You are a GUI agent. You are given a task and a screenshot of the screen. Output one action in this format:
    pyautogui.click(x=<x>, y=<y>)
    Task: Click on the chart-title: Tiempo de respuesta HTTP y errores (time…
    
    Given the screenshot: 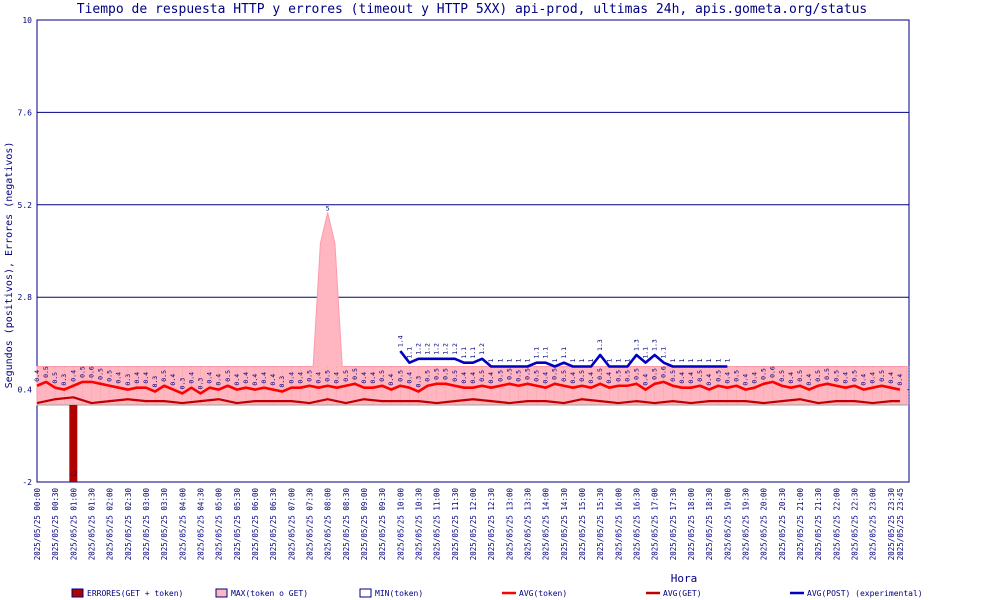 What is the action you would take?
    pyautogui.click(x=472, y=9)
    